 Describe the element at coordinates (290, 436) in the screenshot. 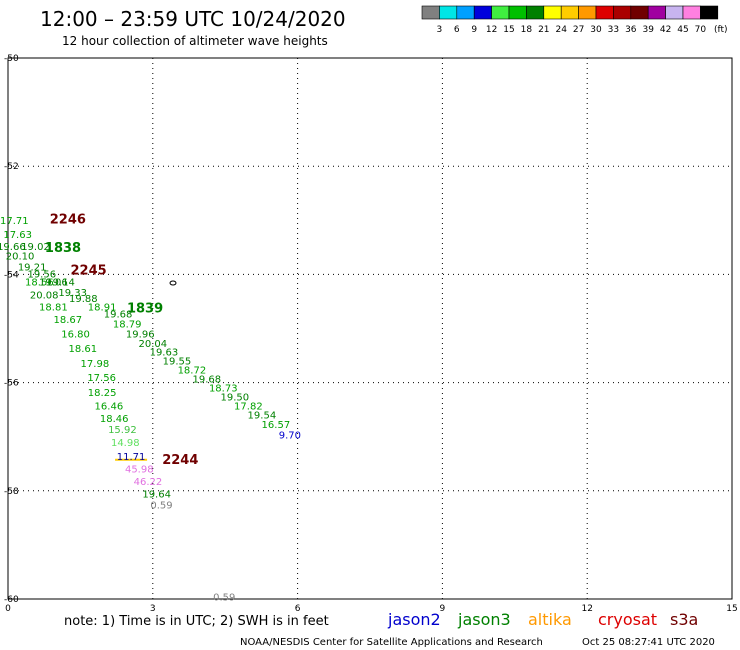

I see `wave-height-value: 9.70` at that location.